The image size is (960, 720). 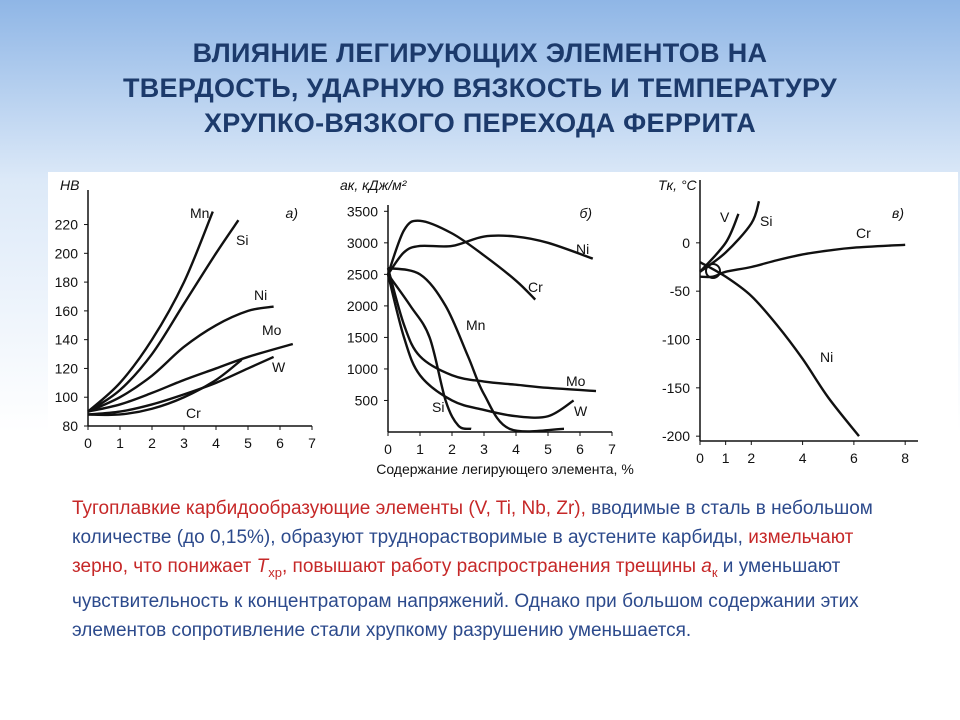 What do you see at coordinates (905, 458) in the screenshot?
I see `x-tick-label: 8` at bounding box center [905, 458].